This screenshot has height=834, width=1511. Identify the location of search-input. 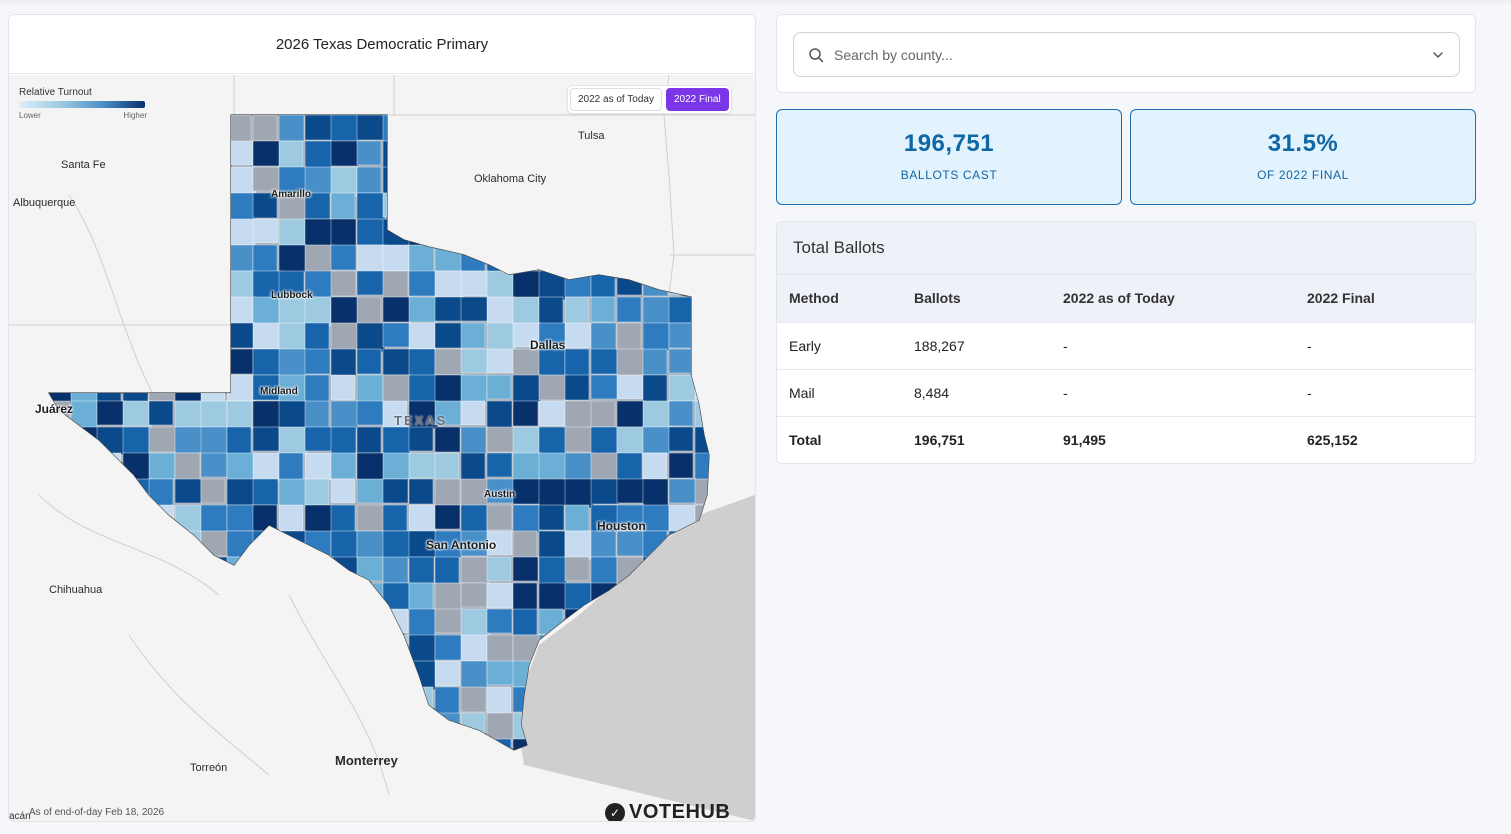
(1132, 54).